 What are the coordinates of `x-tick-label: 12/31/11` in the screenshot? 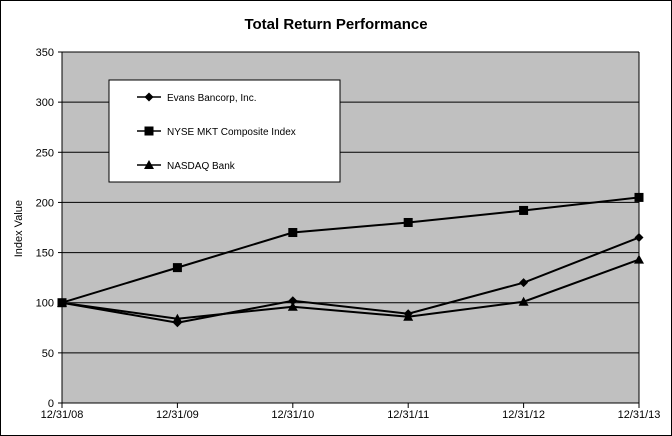 It's located at (408, 415).